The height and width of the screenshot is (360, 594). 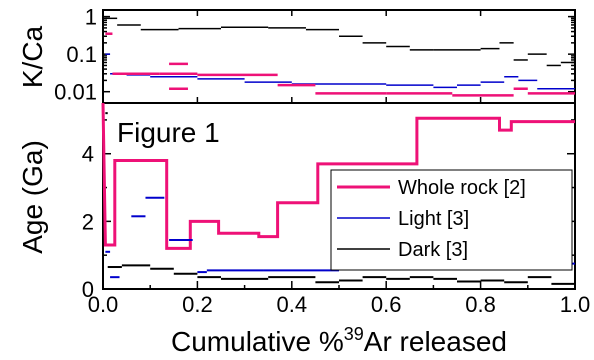 What do you see at coordinates (168, 132) in the screenshot?
I see `figure-label: Figure 1` at bounding box center [168, 132].